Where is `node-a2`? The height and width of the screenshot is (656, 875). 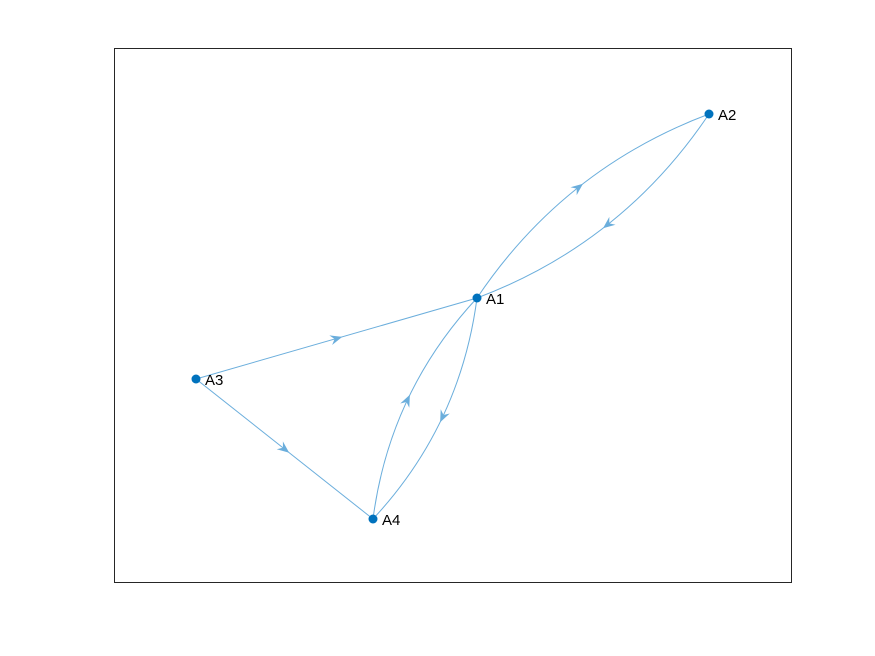
node-a2 is located at coordinates (709, 114).